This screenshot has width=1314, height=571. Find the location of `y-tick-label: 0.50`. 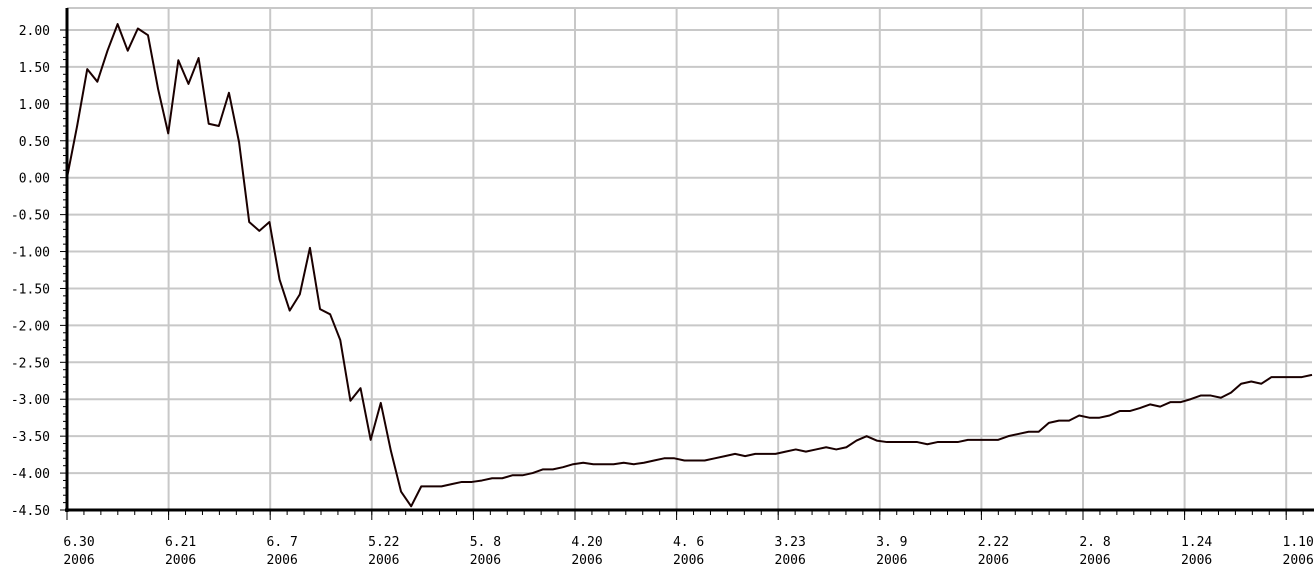

y-tick-label: 0.50 is located at coordinates (34, 142).